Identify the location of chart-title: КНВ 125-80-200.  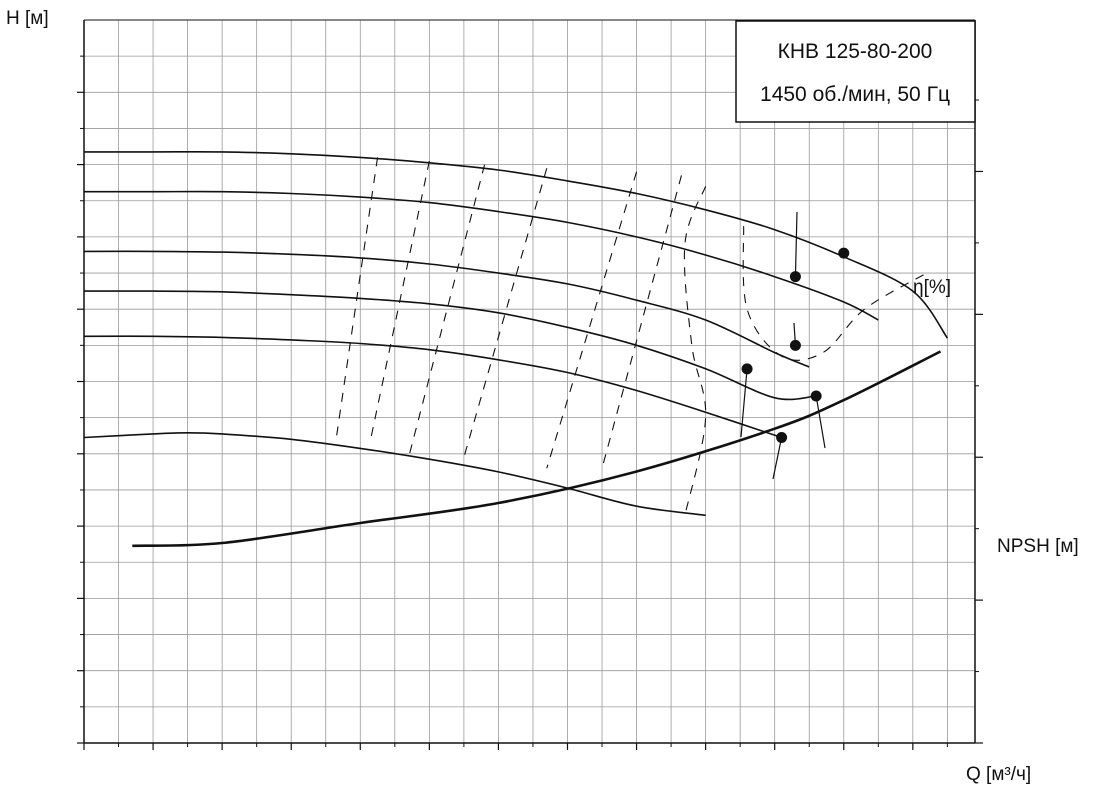
(855, 51).